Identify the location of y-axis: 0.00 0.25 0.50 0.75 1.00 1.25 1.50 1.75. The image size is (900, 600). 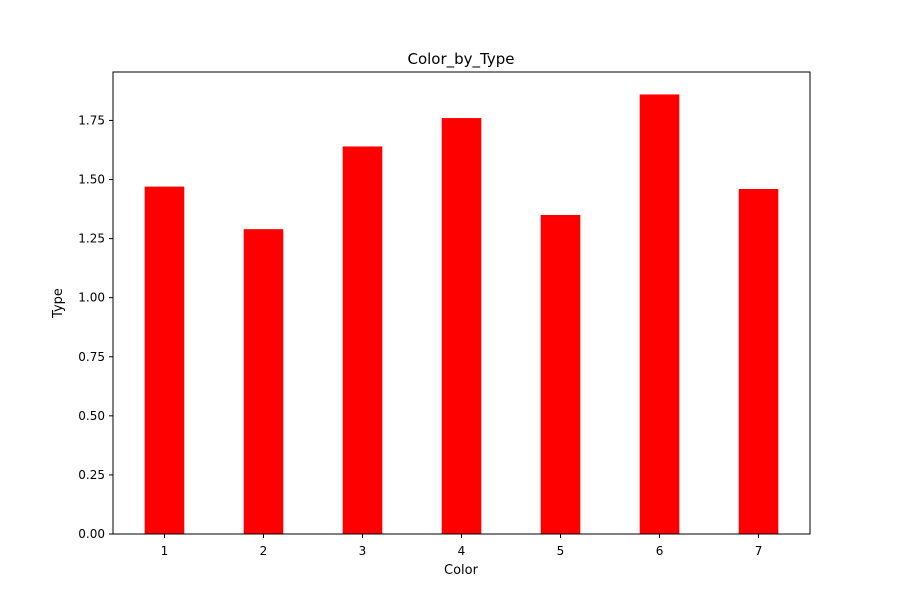
(95, 327).